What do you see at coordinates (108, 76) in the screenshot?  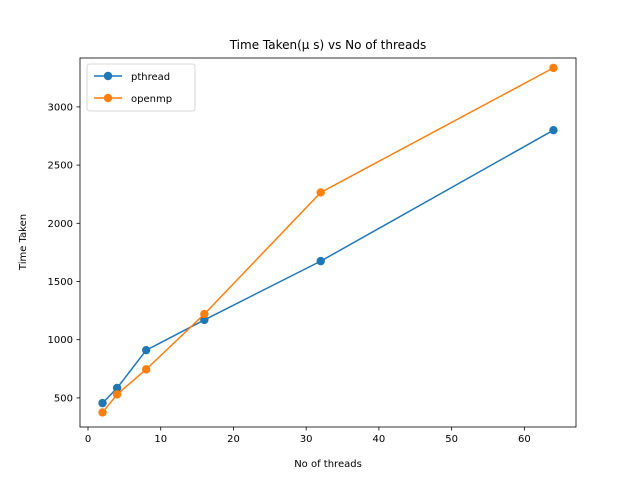 I see `legend-marker-pthread` at bounding box center [108, 76].